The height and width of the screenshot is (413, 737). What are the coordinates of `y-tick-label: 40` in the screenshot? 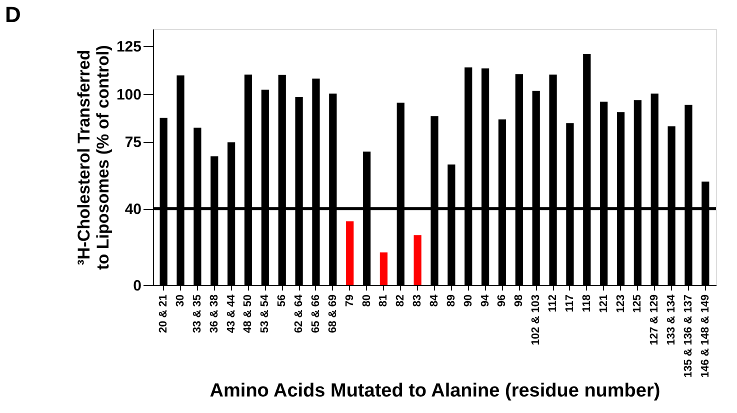 It's located at (133, 209).